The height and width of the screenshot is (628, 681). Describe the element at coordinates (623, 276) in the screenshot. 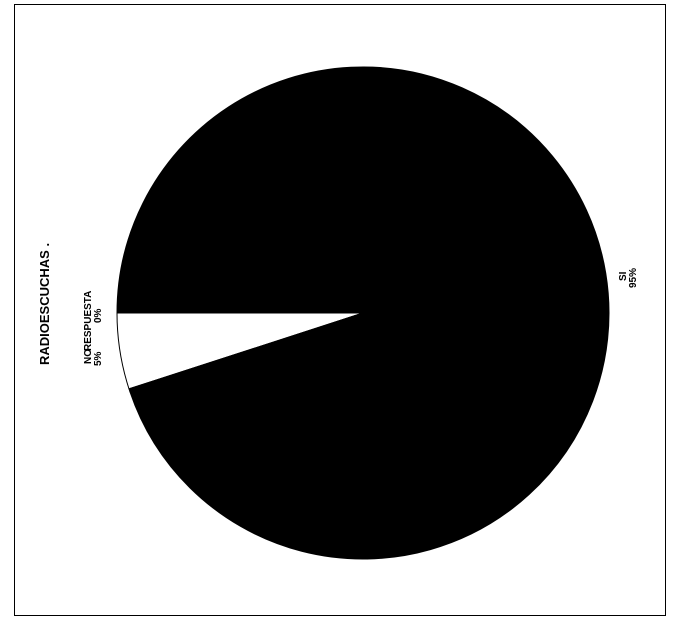

I see `slice-label-si: SI` at that location.